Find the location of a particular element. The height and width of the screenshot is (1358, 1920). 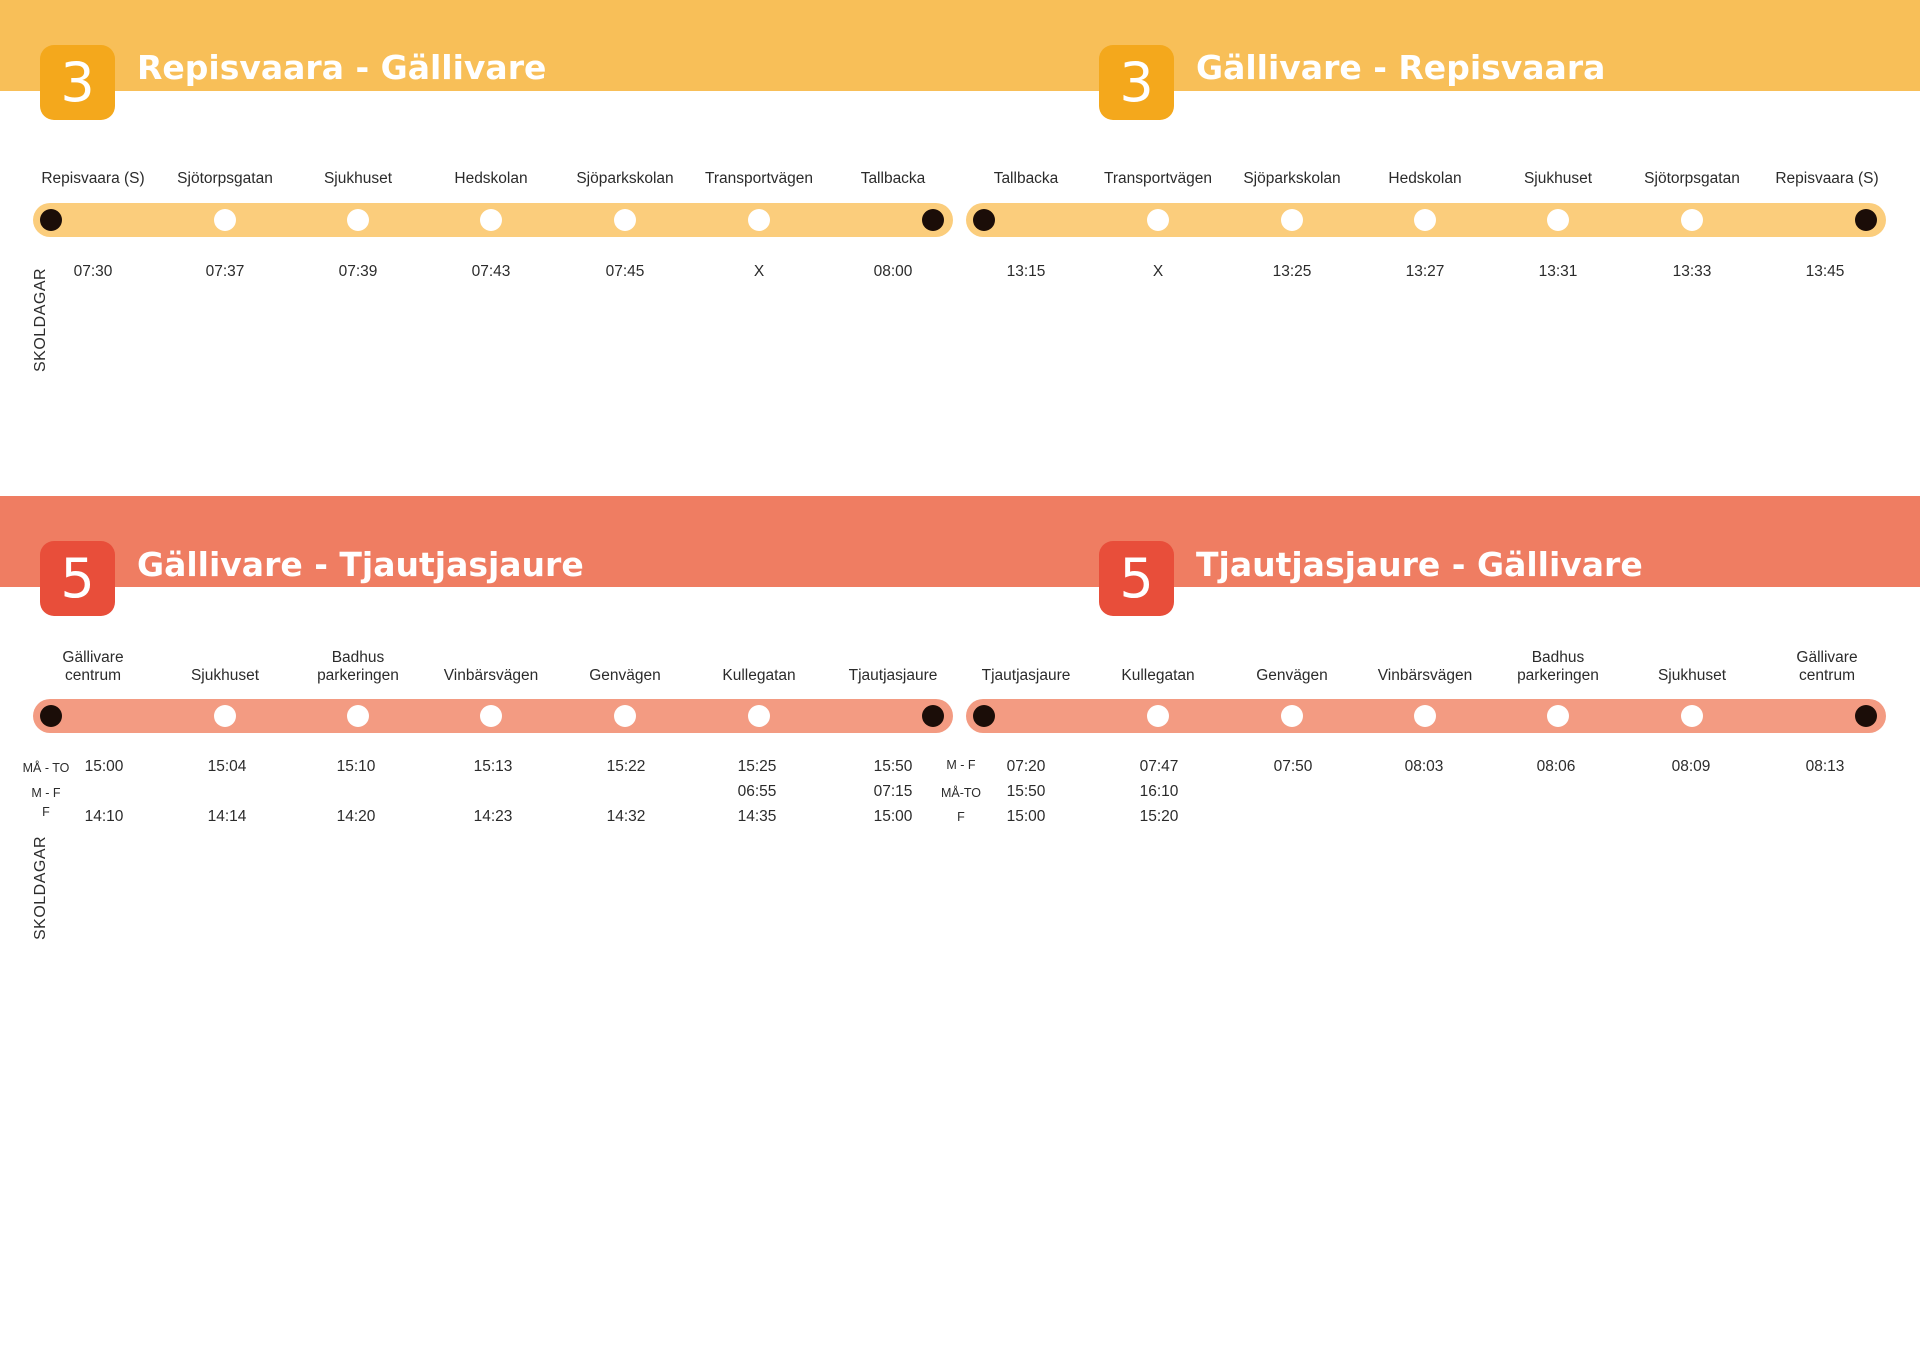

route3-right-stop-name: Transportvägen is located at coordinates (1158, 178).